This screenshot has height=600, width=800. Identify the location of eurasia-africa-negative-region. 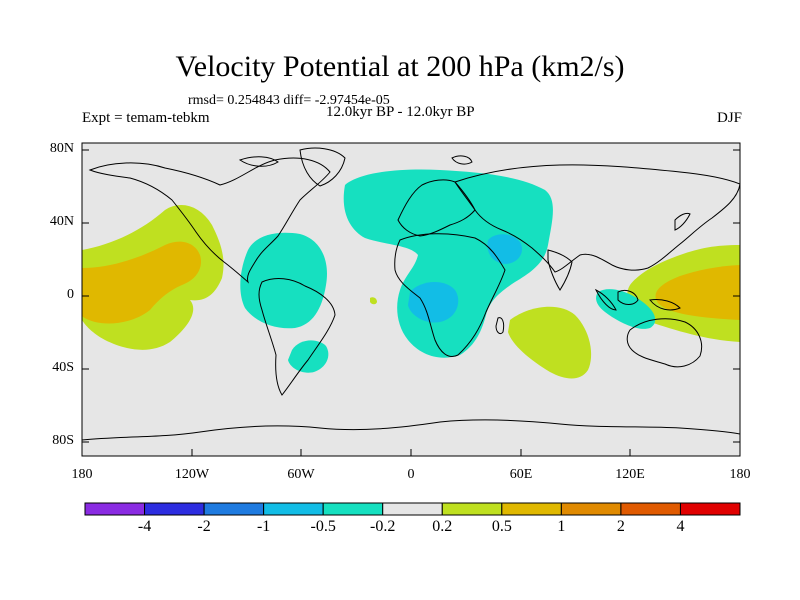
(448, 263).